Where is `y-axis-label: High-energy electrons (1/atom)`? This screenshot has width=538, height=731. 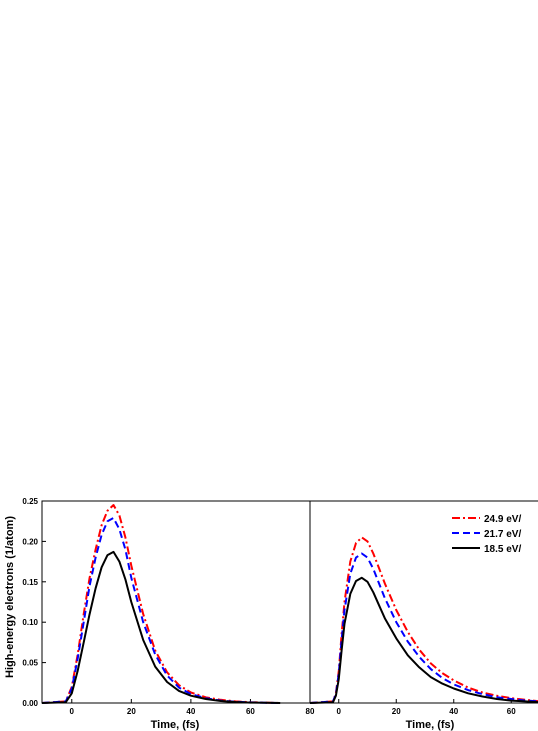 y-axis-label: High-energy electrons (1/atom) is located at coordinates (10, 597).